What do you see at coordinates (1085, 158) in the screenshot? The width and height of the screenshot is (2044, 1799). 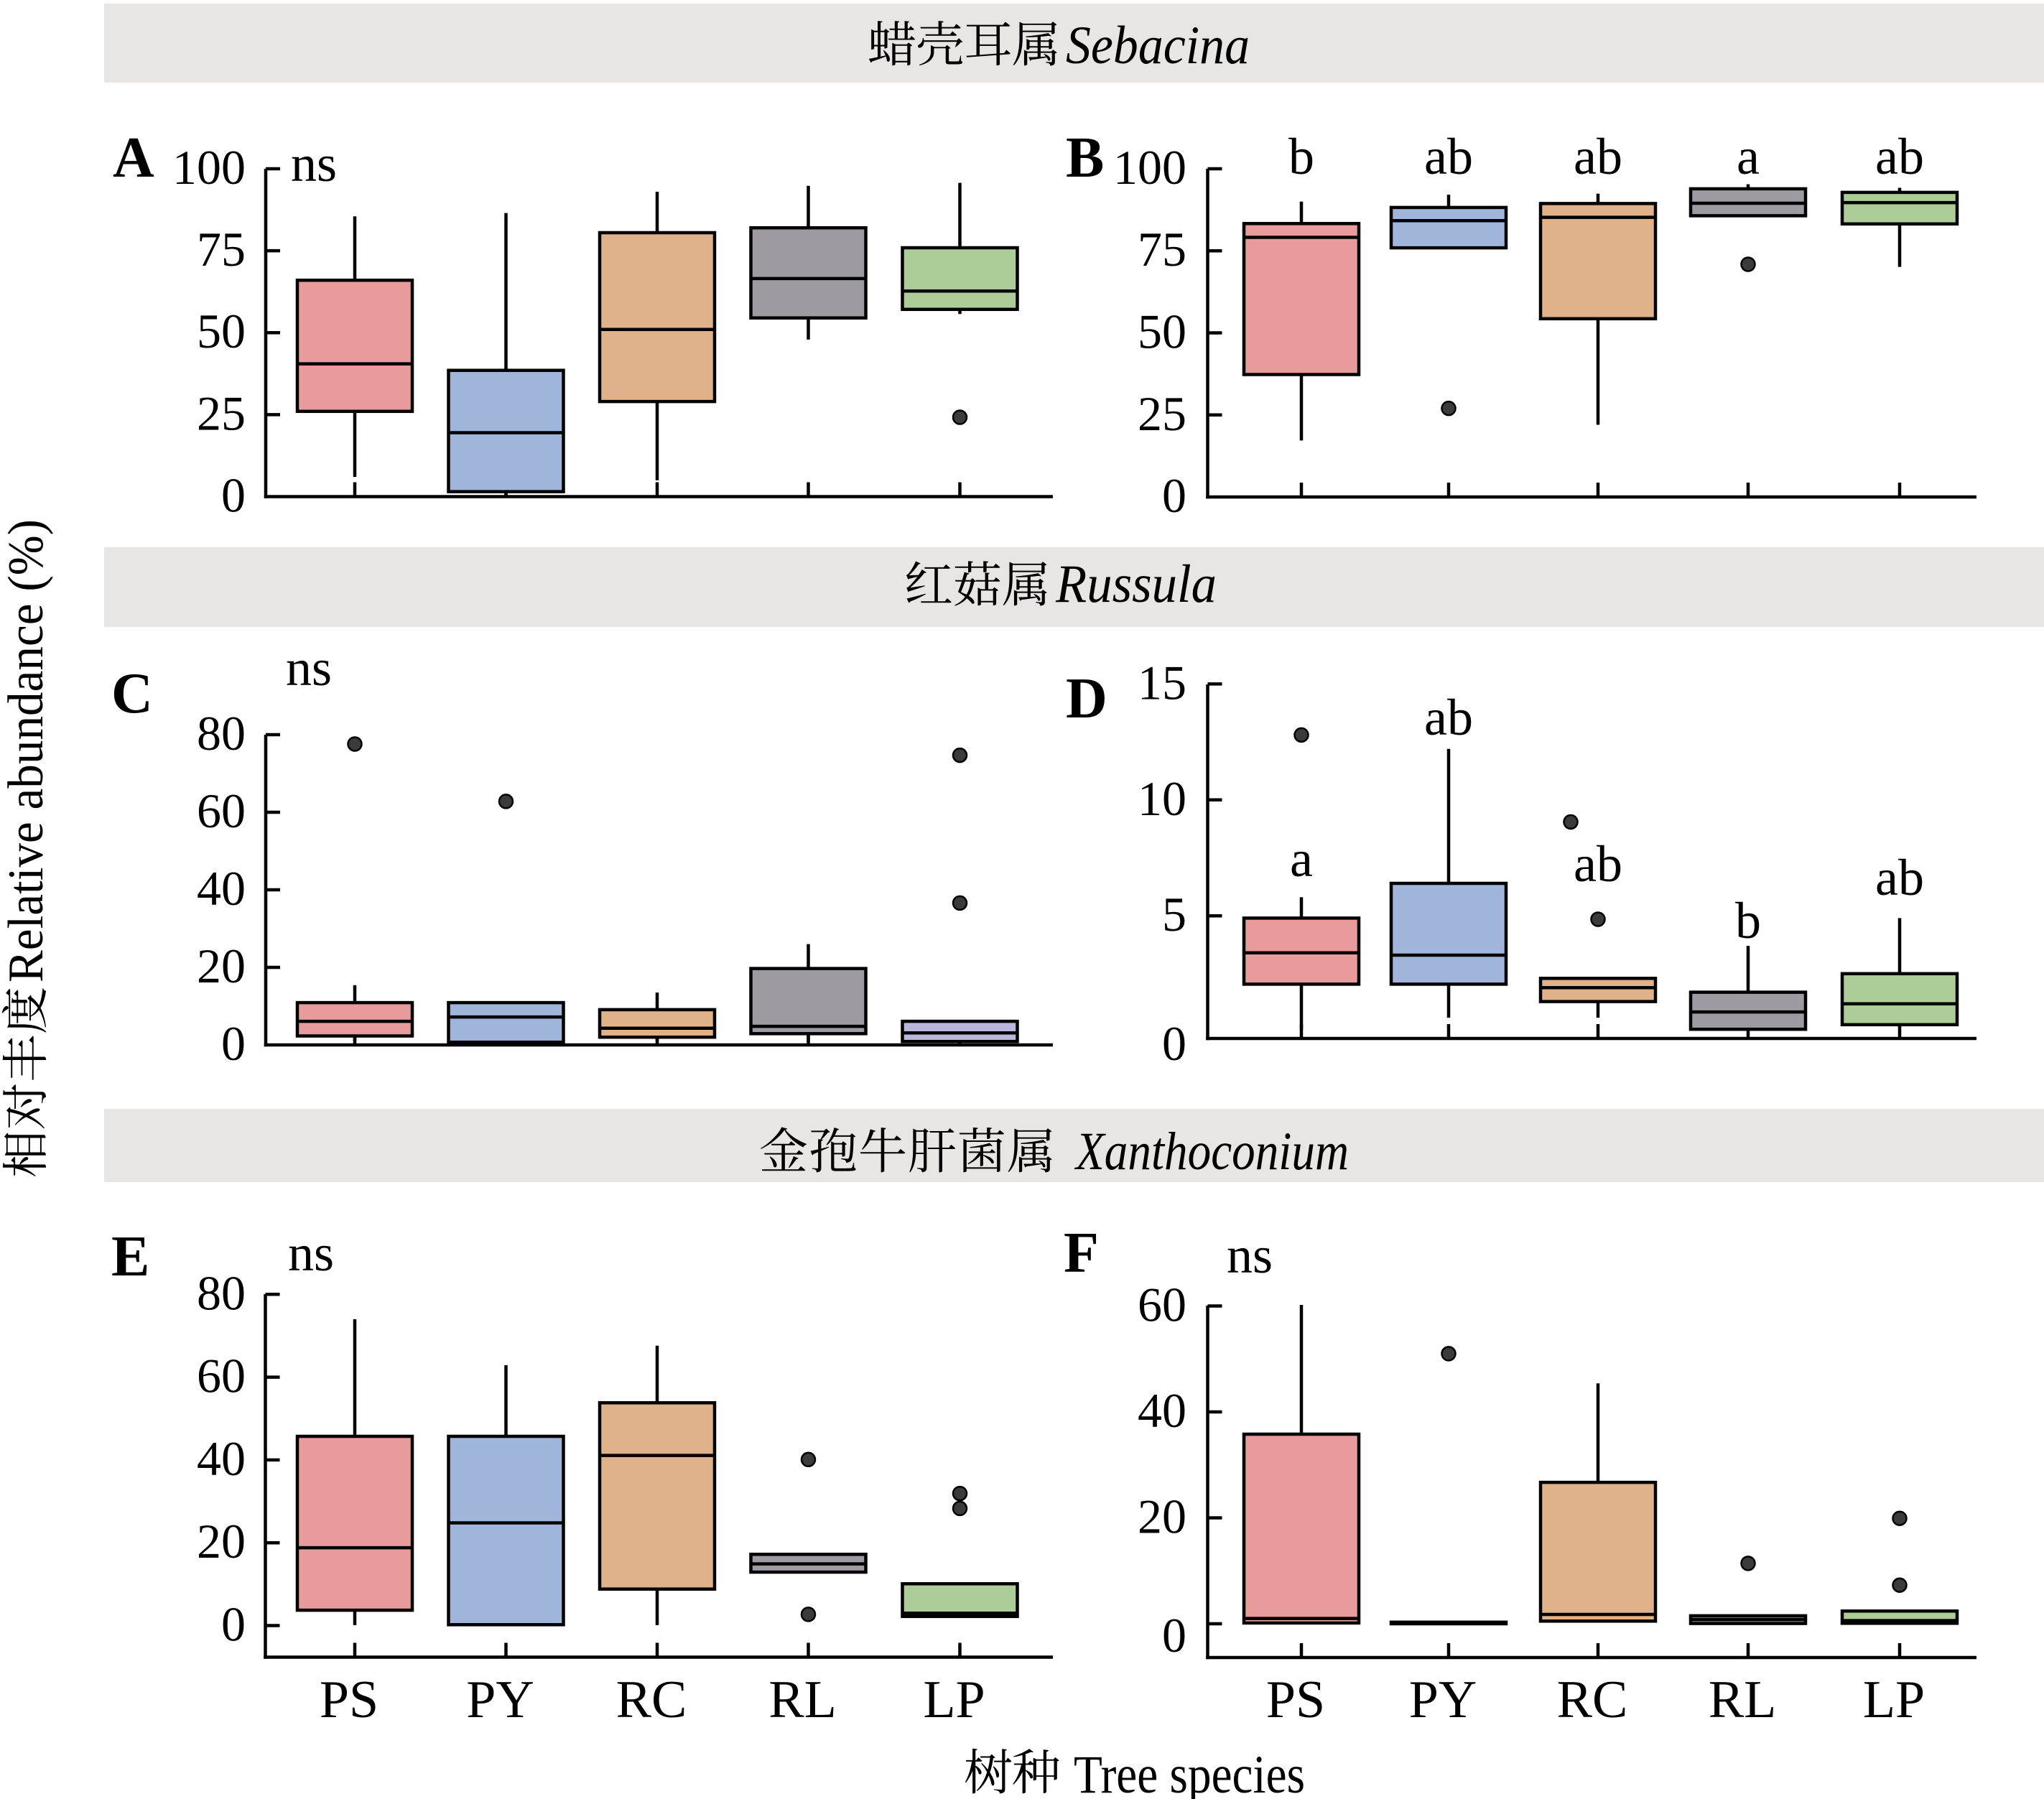 I see `svg-text: B` at bounding box center [1085, 158].